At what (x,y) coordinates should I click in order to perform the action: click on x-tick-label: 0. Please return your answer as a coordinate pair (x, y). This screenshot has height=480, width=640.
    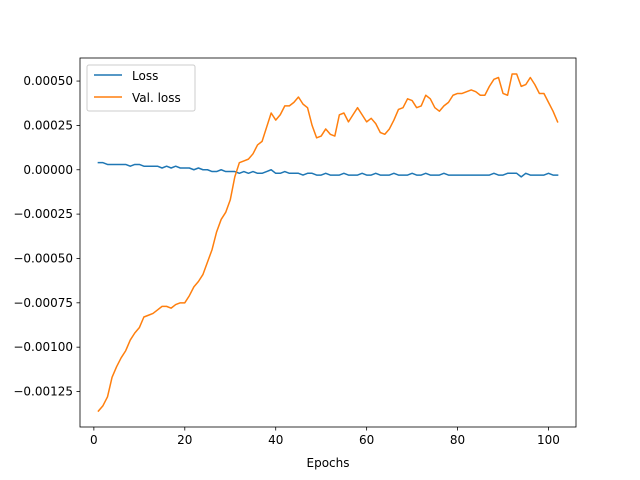
    Looking at the image, I should click on (94, 440).